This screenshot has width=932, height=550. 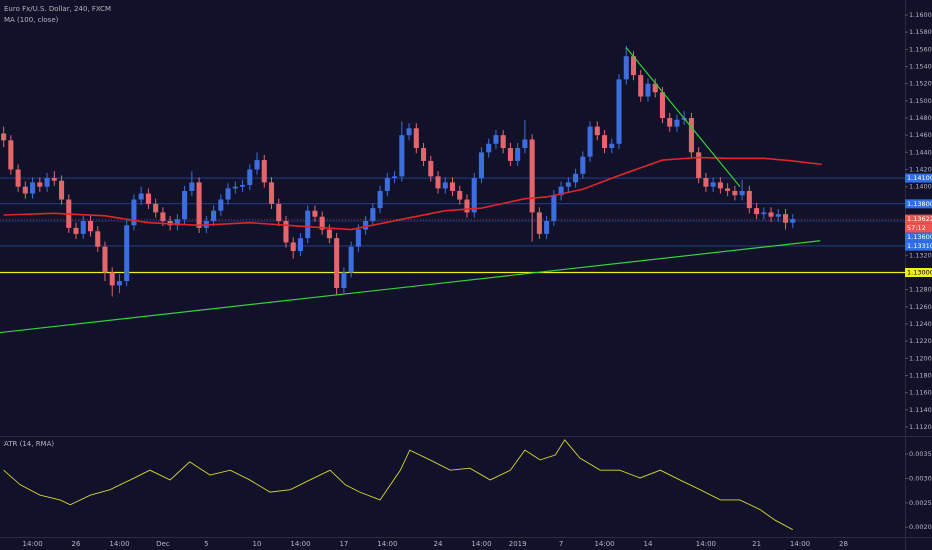 What do you see at coordinates (163, 544) in the screenshot?
I see `x-tick-label: Dec` at bounding box center [163, 544].